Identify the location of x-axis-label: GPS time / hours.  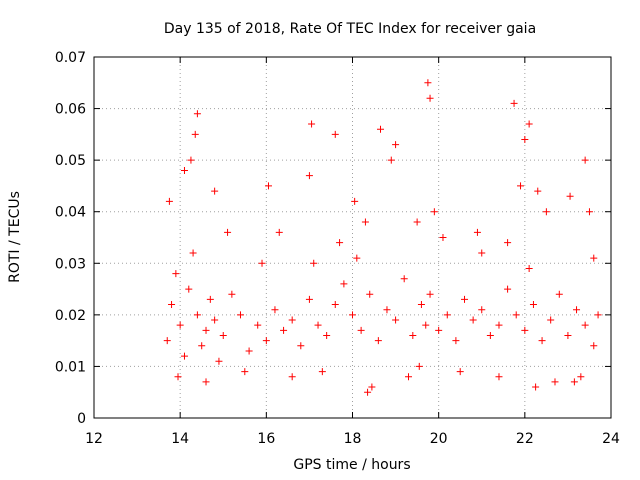
(351, 465).